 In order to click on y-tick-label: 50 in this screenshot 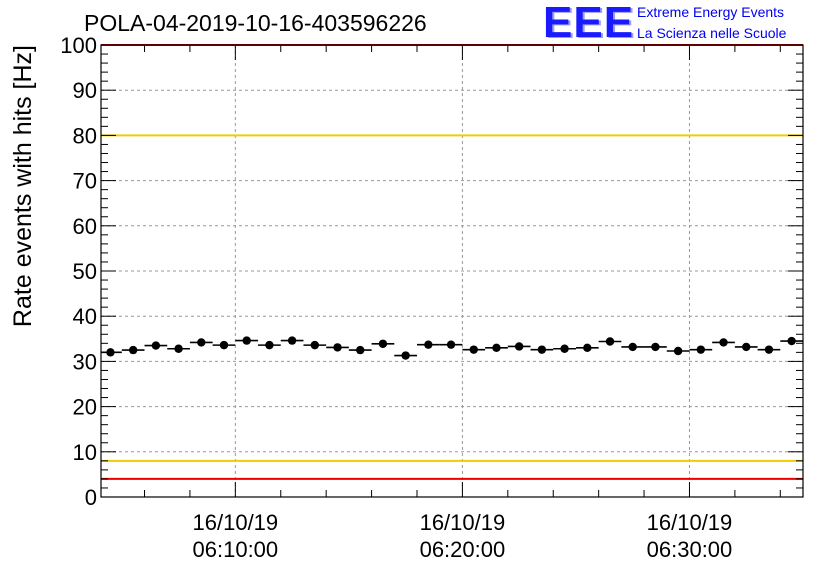, I will do `click(85, 271)`.